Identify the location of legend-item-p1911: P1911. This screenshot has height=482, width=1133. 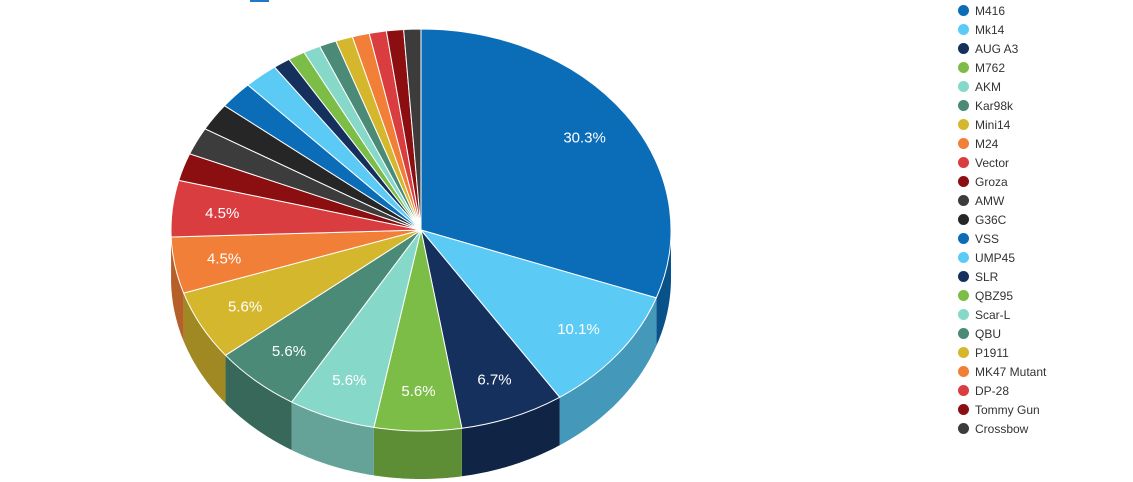
(1002, 352).